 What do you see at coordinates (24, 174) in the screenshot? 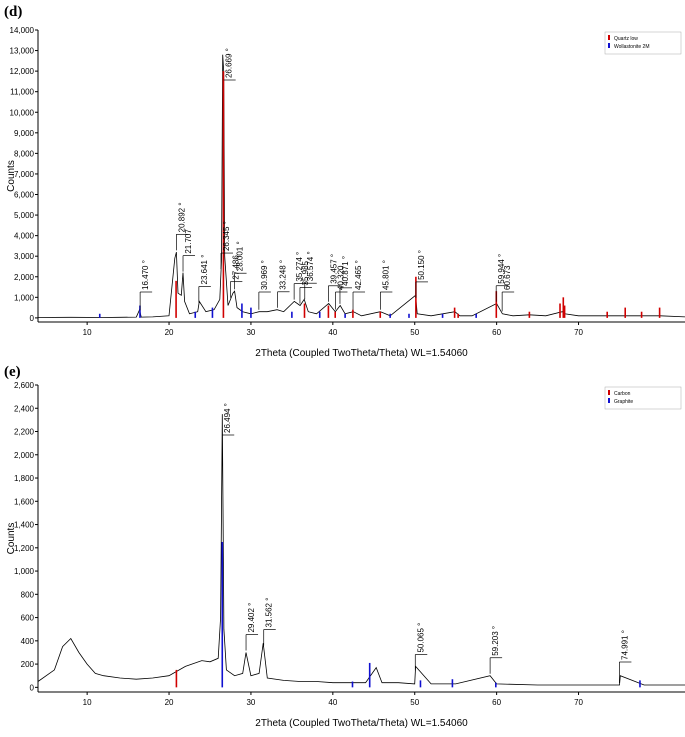
I see `y-tick-label: 7,000` at bounding box center [24, 174].